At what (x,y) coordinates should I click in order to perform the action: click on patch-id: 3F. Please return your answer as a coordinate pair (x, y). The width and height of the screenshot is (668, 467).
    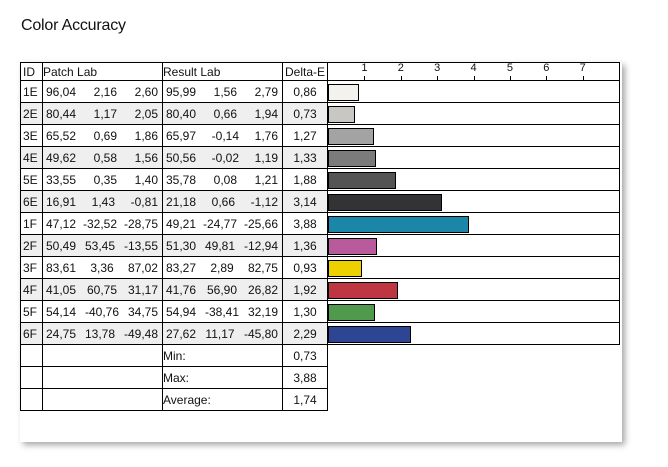
    Looking at the image, I should click on (31, 267).